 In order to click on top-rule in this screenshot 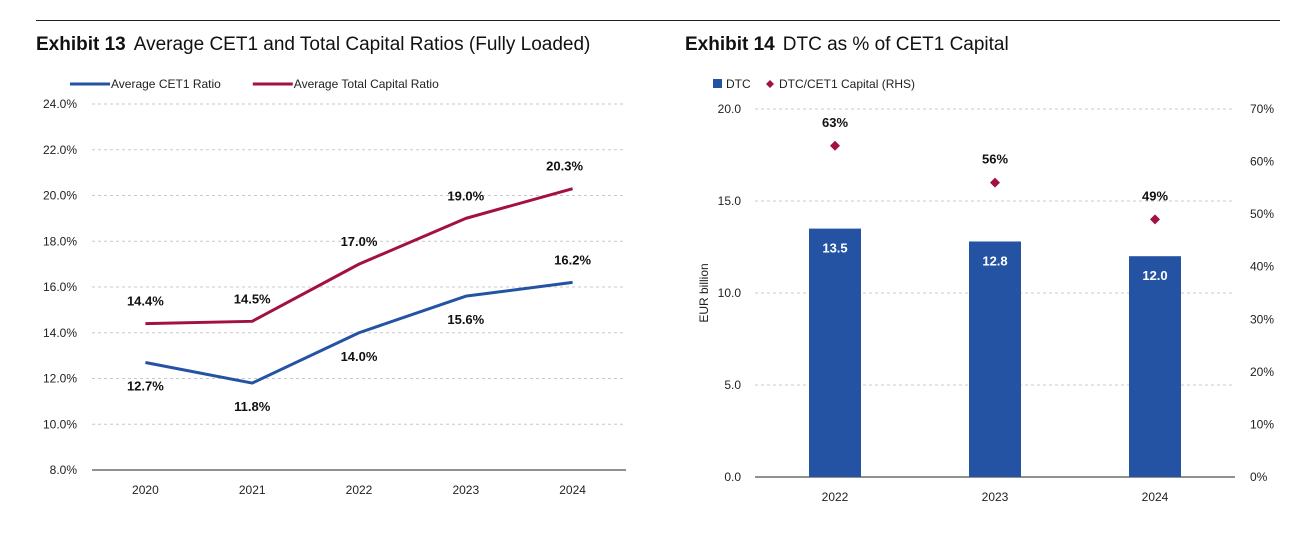, I will do `click(658, 20)`.